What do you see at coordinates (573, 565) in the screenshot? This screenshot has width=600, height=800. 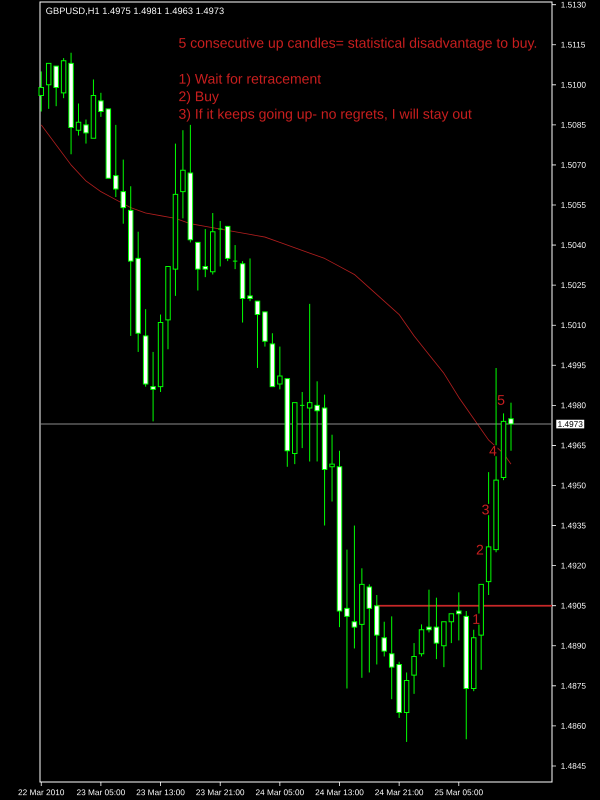 I see `y-tick-label: 1.4920` at bounding box center [573, 565].